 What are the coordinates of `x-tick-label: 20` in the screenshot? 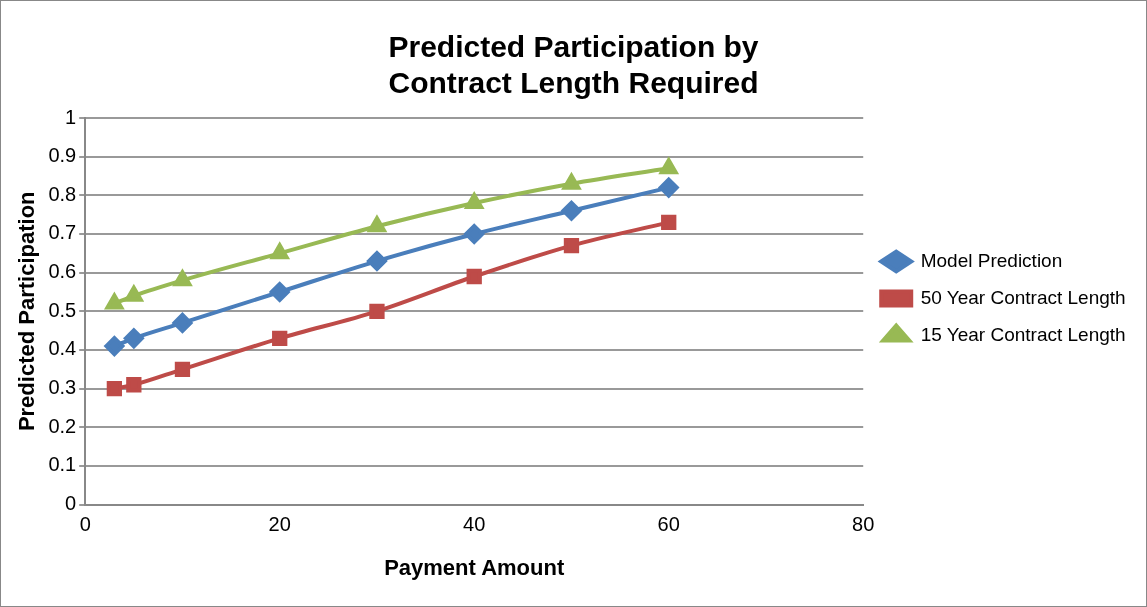 It's located at (279, 524).